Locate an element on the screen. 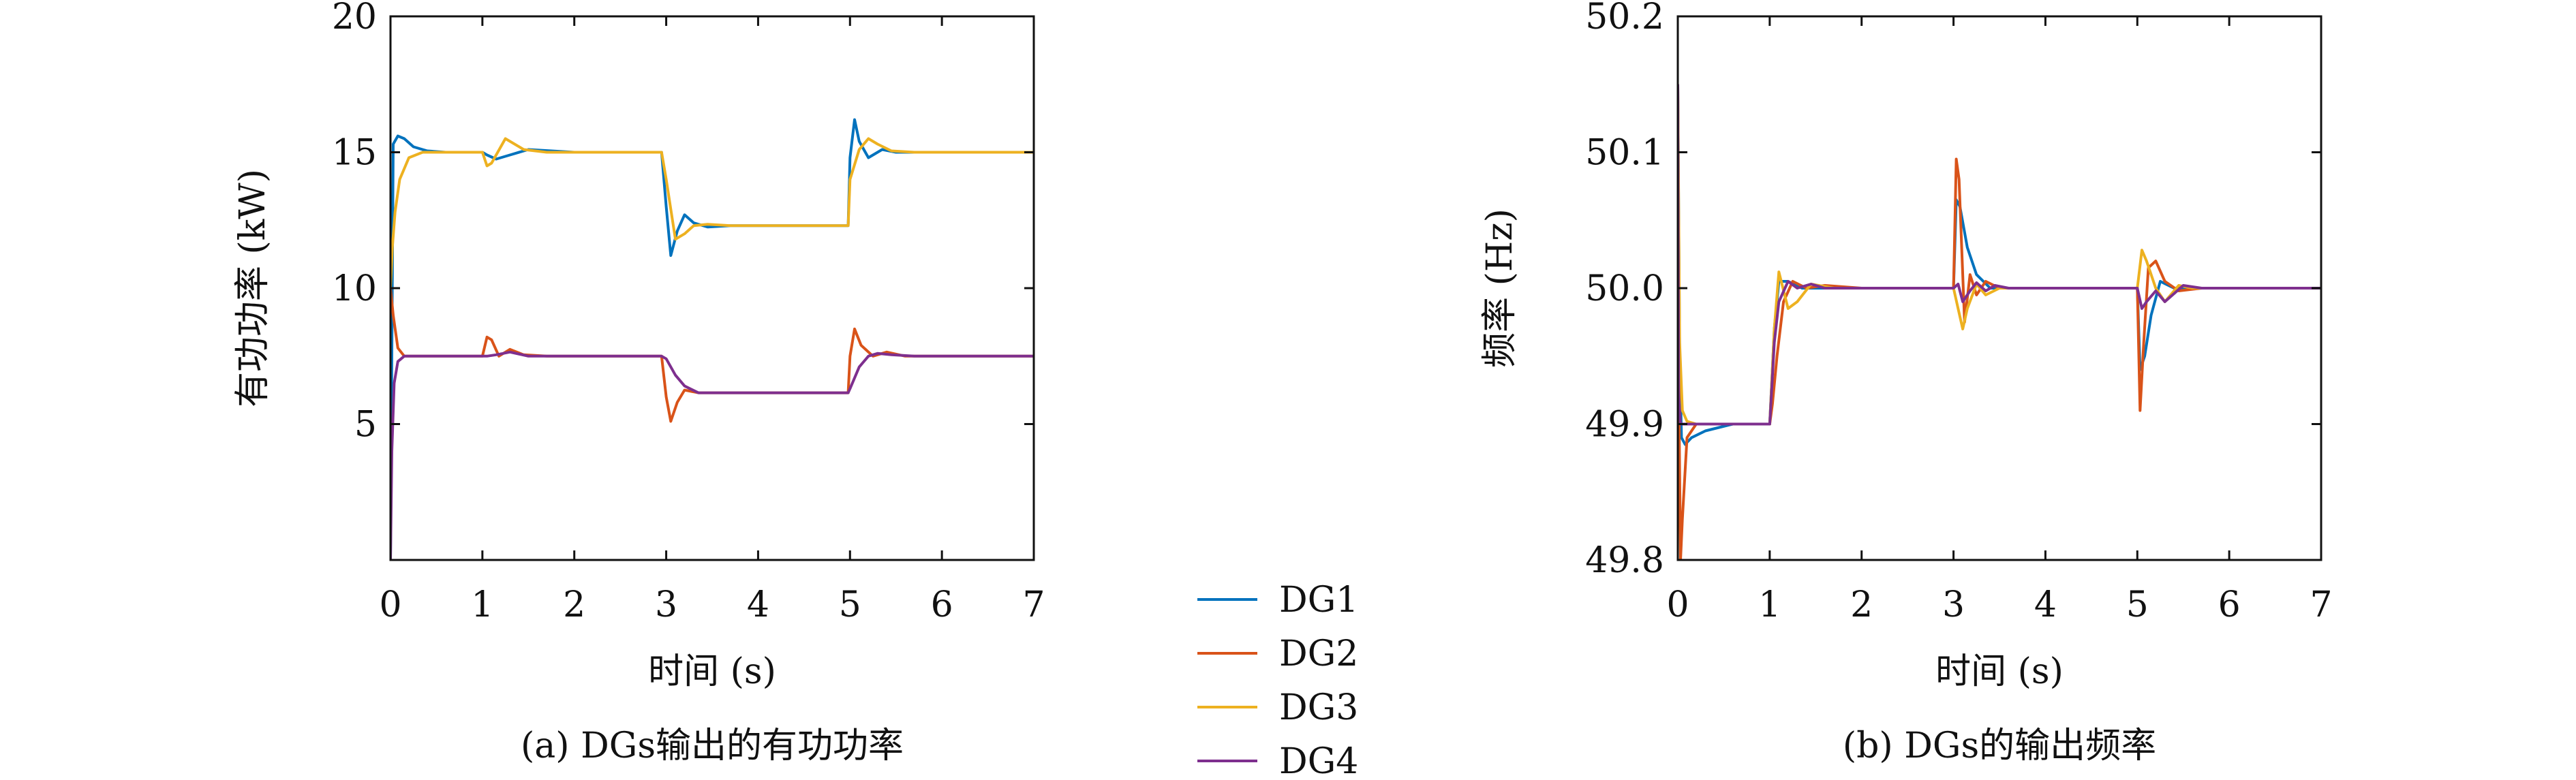 The width and height of the screenshot is (2576, 780). panel-b-y-tick-label: 50.2 is located at coordinates (1624, 18).